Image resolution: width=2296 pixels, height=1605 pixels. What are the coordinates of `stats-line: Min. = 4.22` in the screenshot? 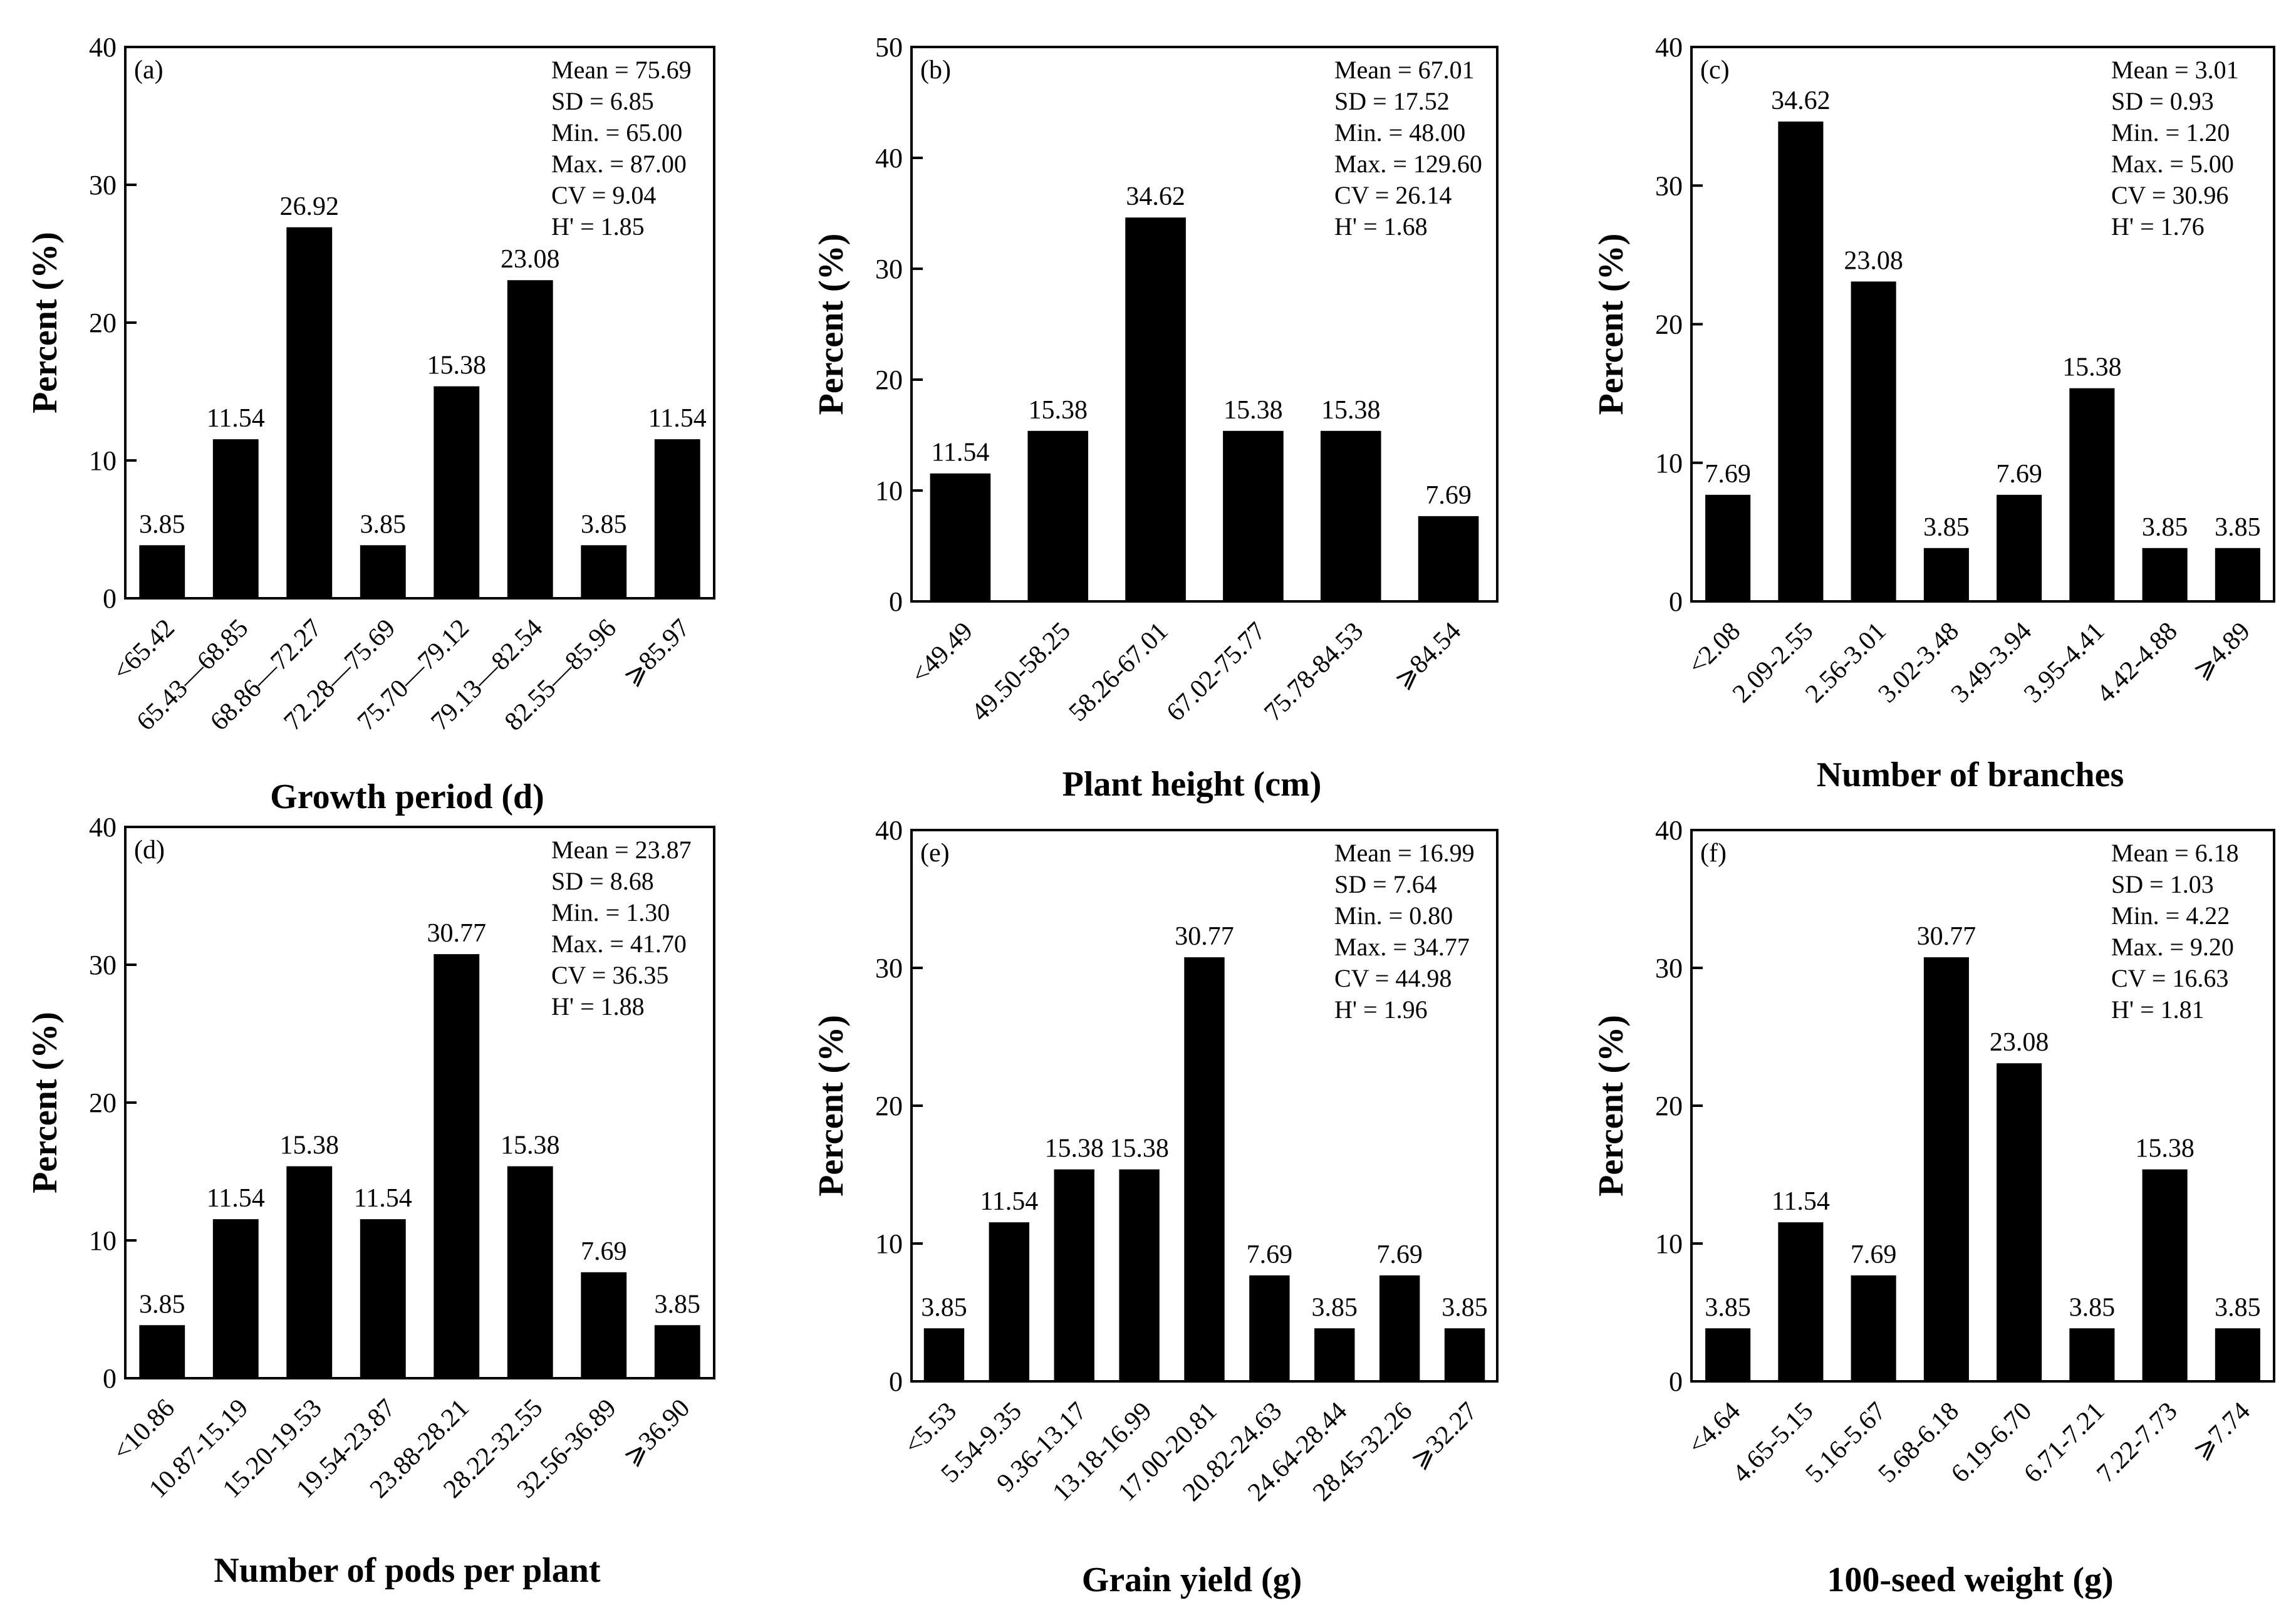 It's located at (2170, 915).